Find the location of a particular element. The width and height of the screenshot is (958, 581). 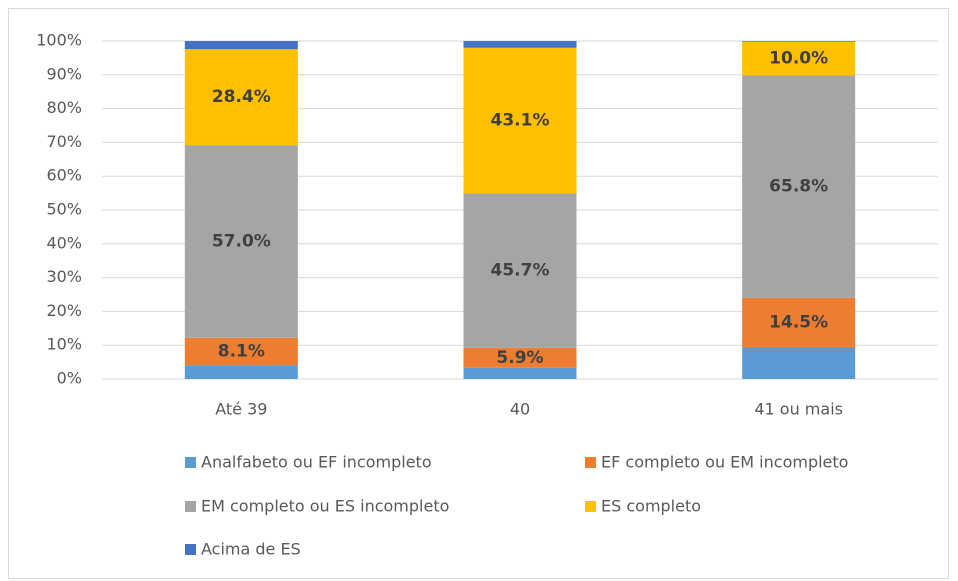

data-label: 5.9% is located at coordinates (519, 358).